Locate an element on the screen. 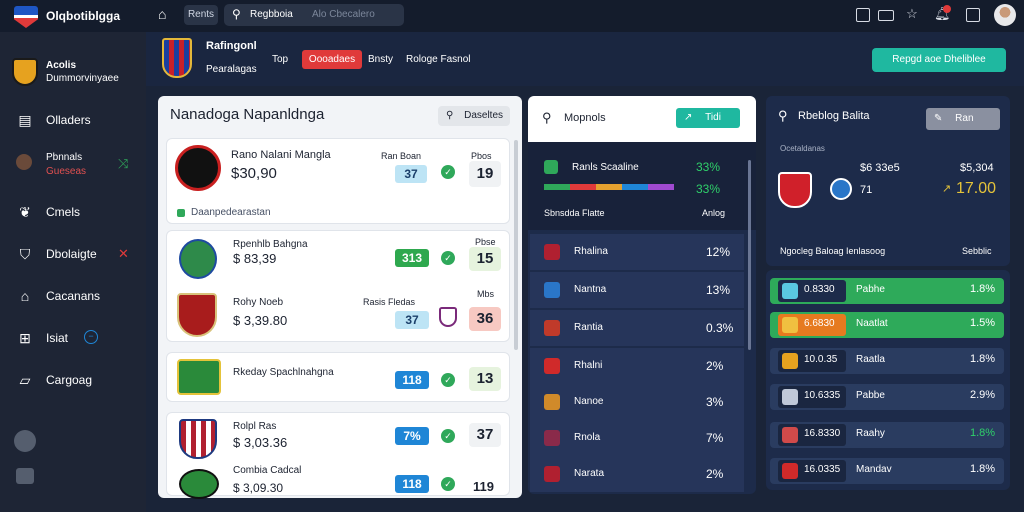  league-row-4: Nanoe 3% is located at coordinates (637, 402).